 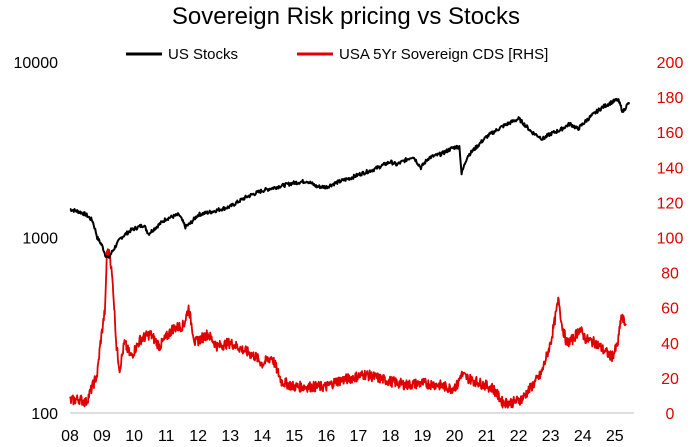 I want to click on right-axis-tick-label: 100, so click(x=670, y=239).